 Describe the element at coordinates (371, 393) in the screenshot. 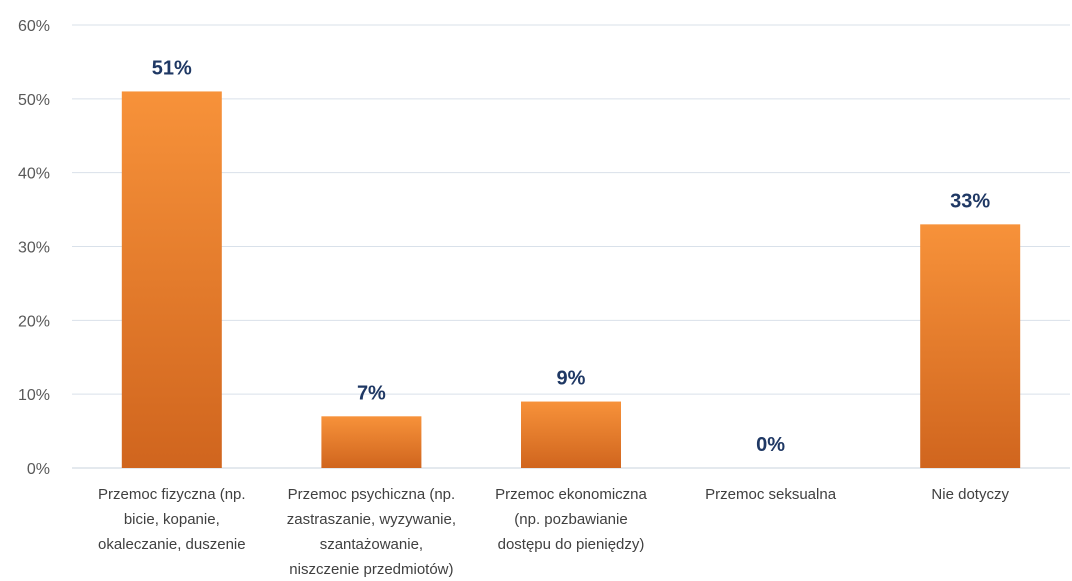

I see `data-label: 7%` at that location.